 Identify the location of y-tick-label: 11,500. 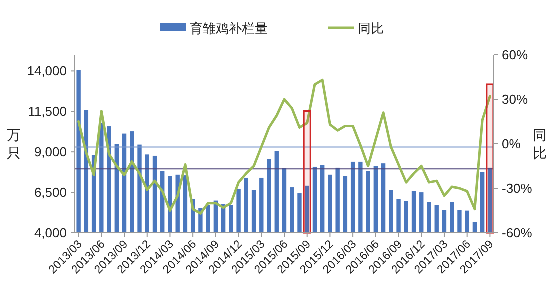
(47, 112).